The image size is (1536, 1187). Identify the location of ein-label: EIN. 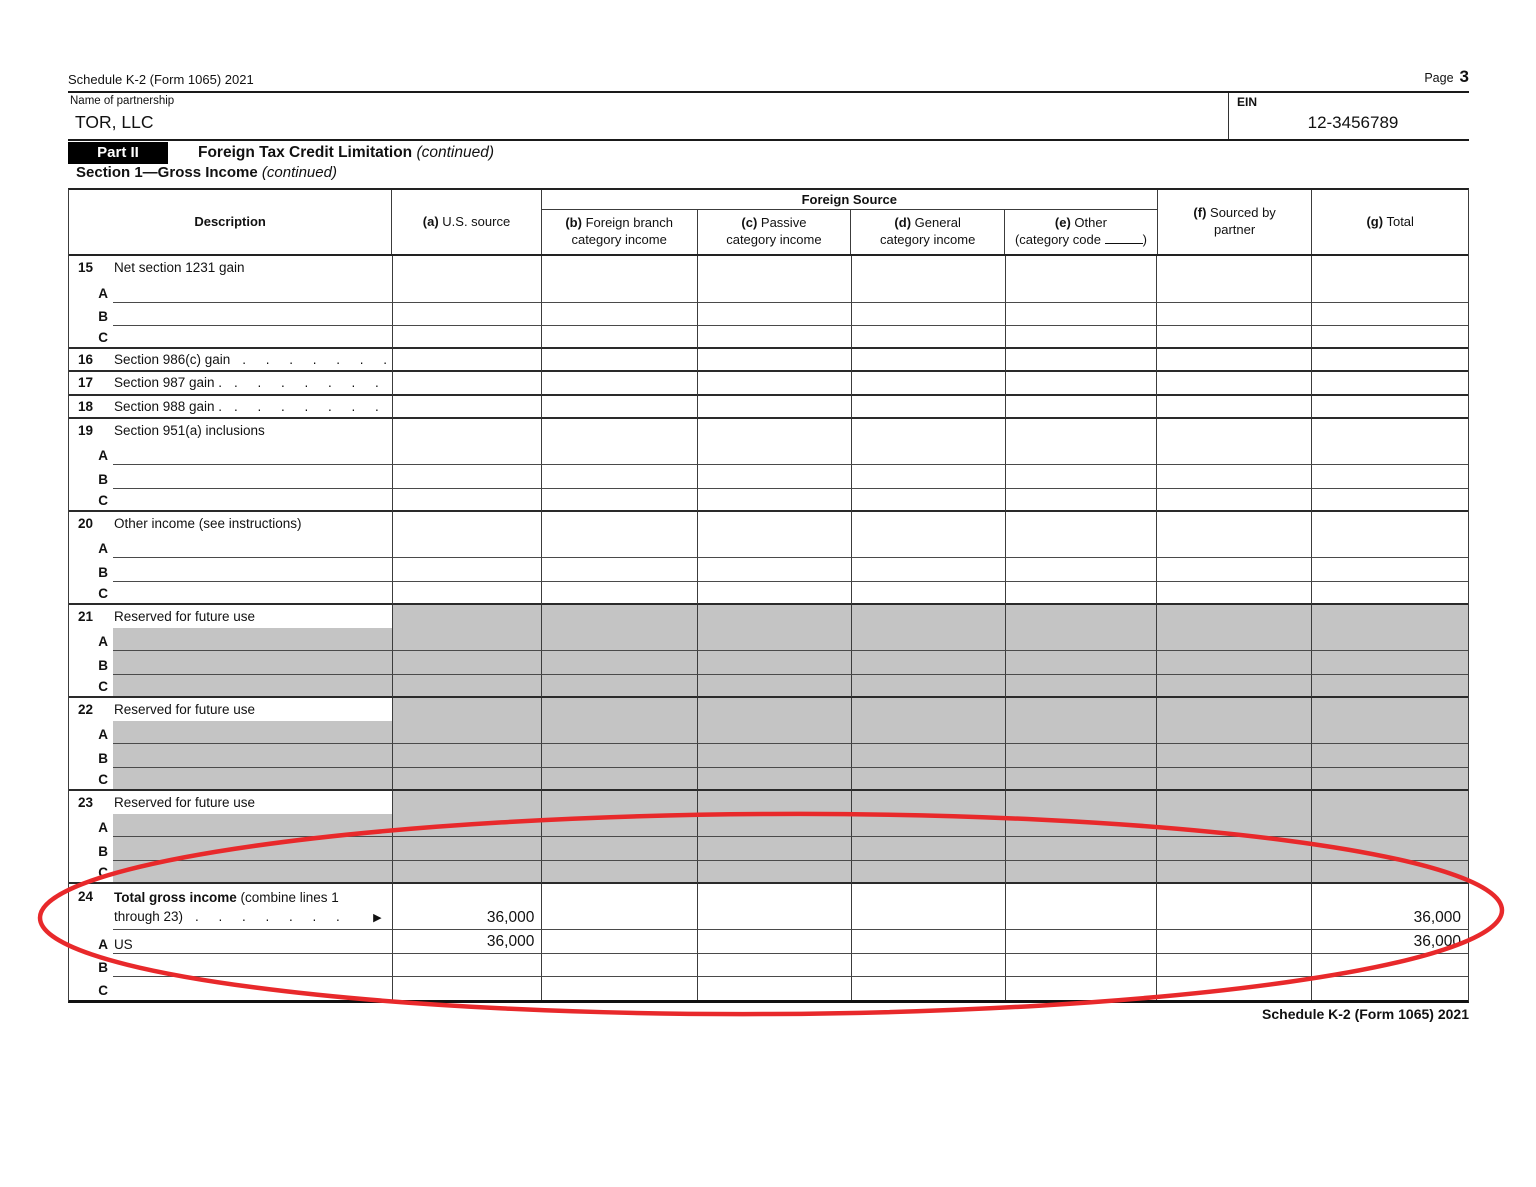
(1247, 102).